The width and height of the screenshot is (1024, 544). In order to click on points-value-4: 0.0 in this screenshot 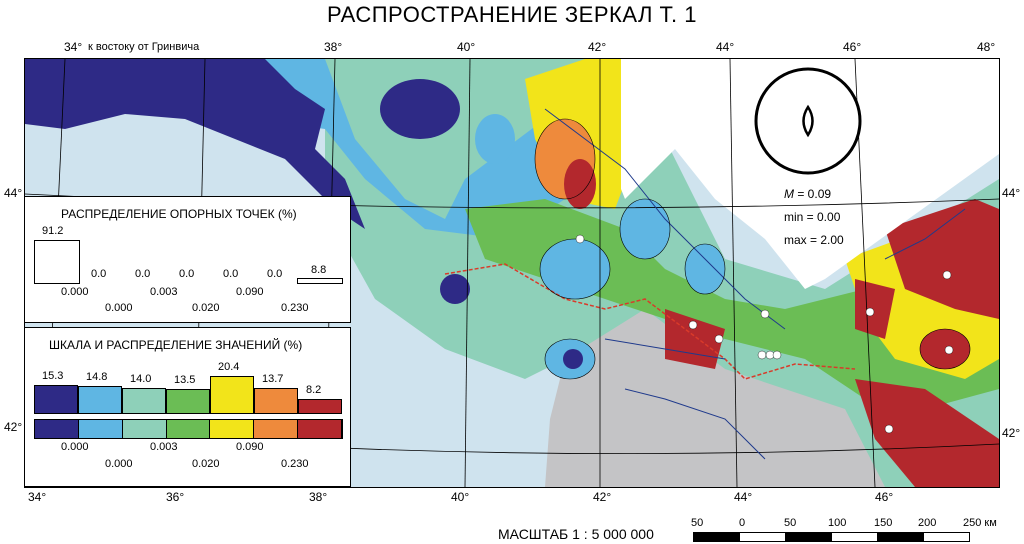, I will do `click(187, 274)`.